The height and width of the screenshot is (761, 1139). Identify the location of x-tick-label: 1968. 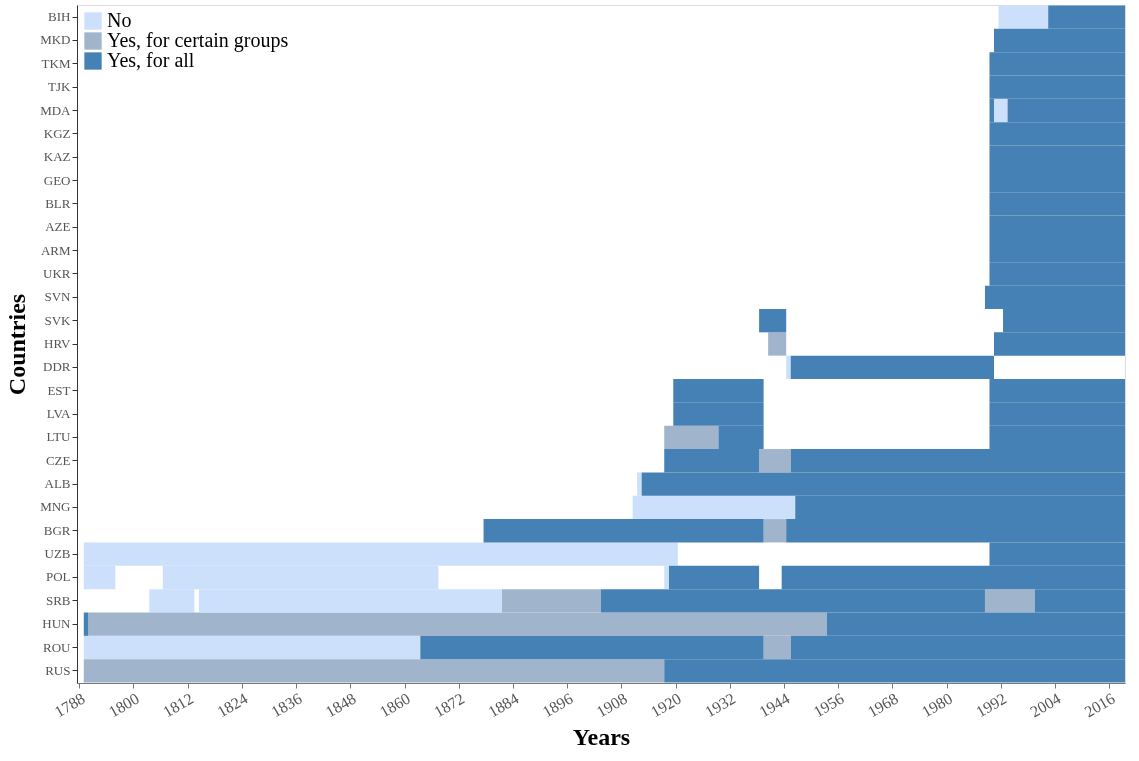
(882, 705).